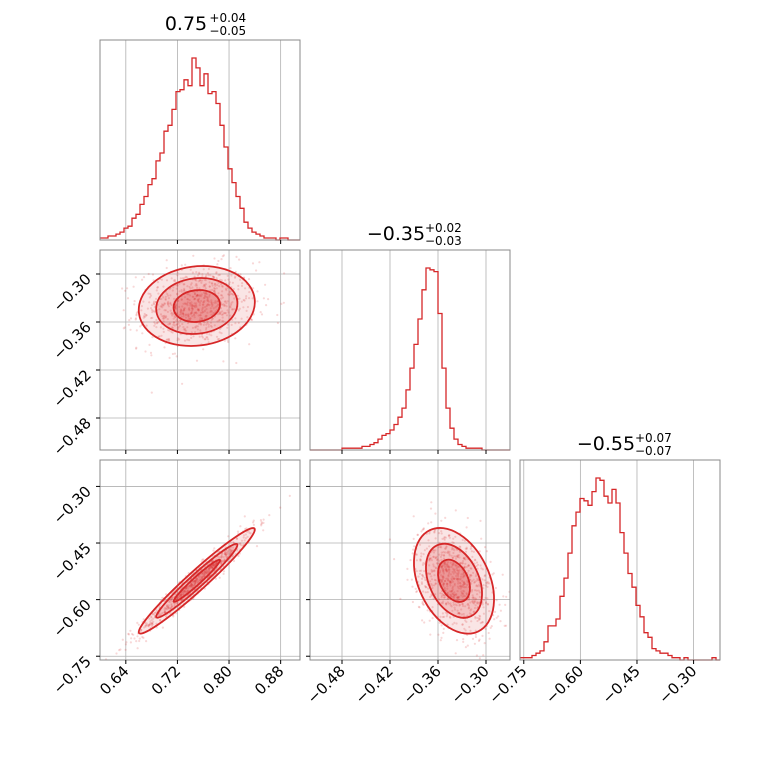  Describe the element at coordinates (200, 350) in the screenshot. I see `panel-frame` at that location.